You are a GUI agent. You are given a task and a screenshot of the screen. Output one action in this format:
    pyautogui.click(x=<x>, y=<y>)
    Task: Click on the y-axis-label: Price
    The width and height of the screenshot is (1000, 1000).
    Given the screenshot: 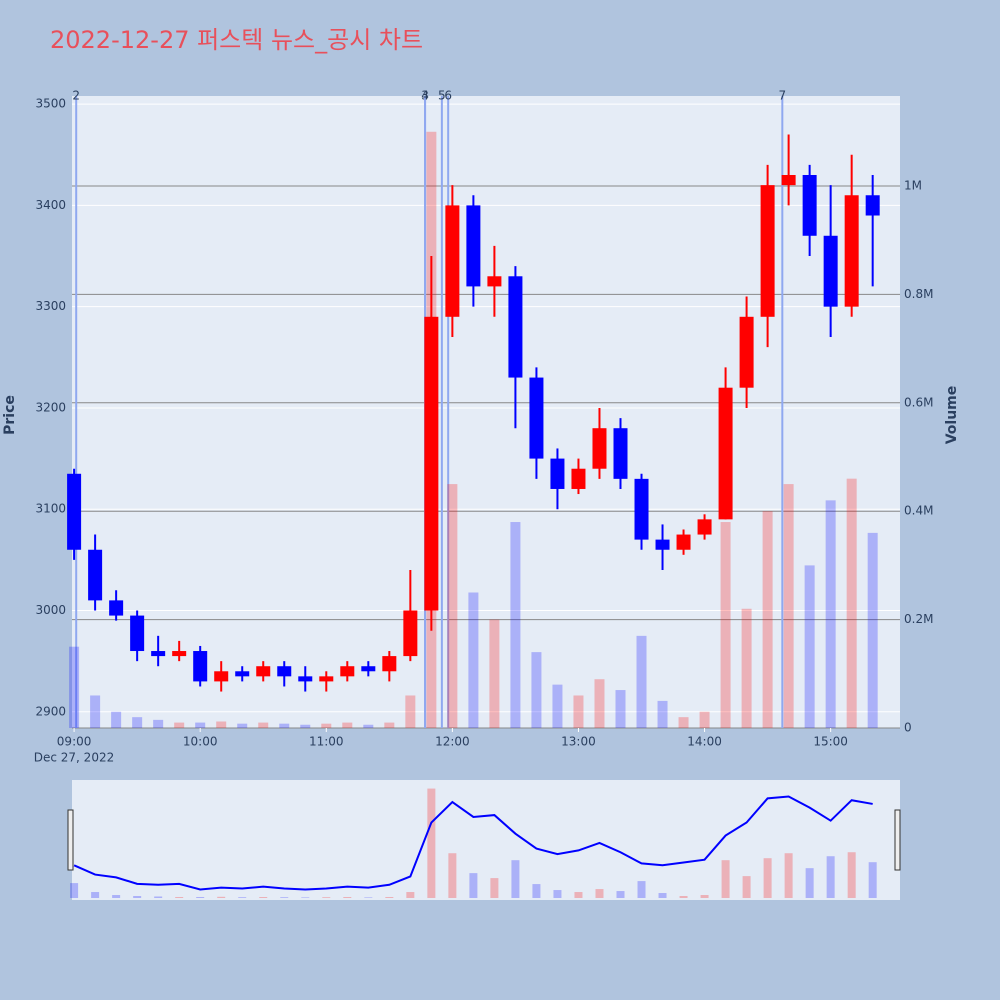 What is the action you would take?
    pyautogui.click(x=10, y=415)
    